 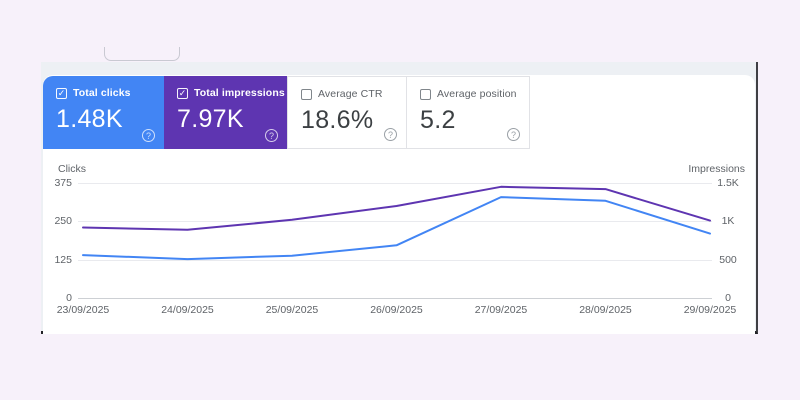 I want to click on card-header: ✓ Total impressions, so click(x=232, y=93).